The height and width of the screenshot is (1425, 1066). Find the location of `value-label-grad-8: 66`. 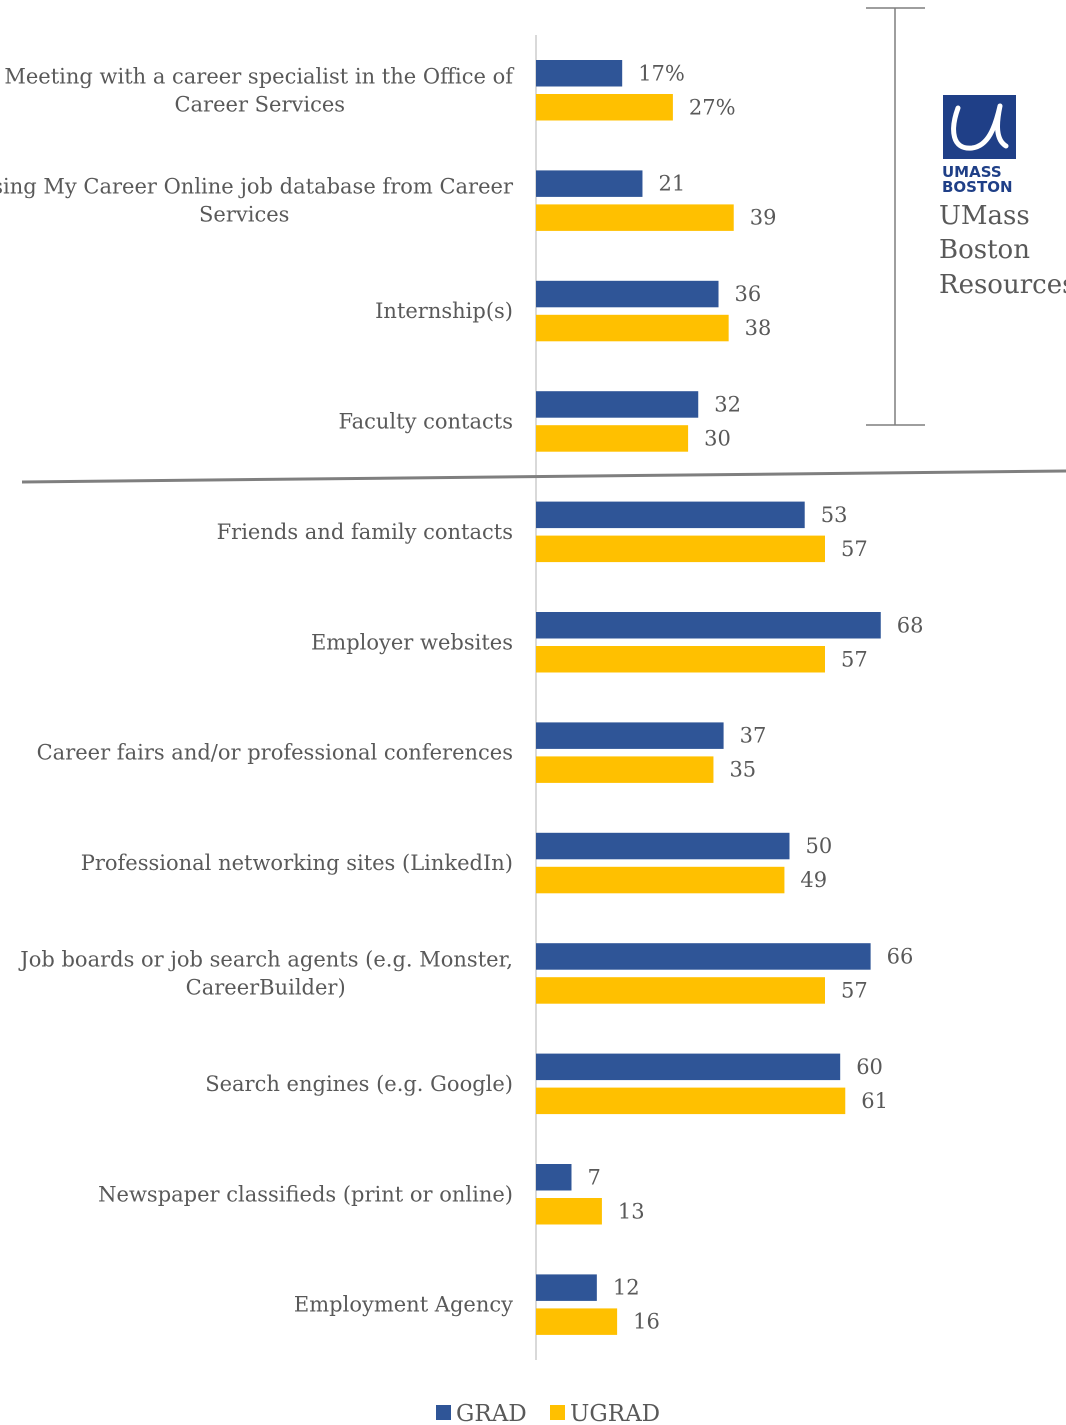

value-label-grad-8: 66 is located at coordinates (900, 956).